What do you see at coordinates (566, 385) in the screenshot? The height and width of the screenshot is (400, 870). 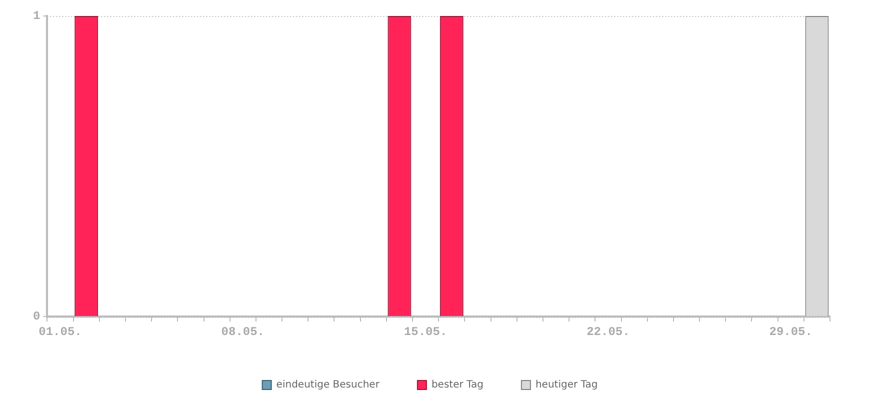 I see `legend-label: heutiger Tag` at bounding box center [566, 385].